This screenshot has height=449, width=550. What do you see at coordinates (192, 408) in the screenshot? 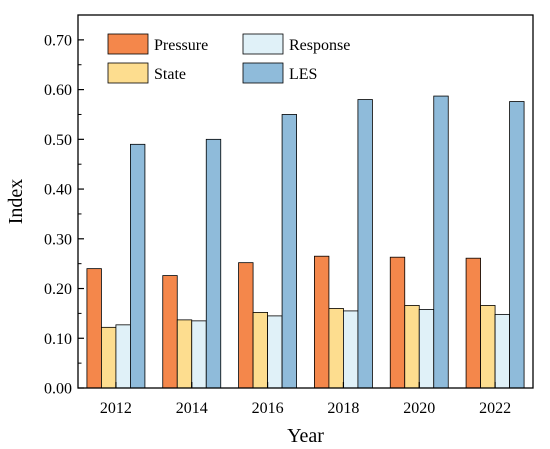
I see `x-tick-label: 2014` at bounding box center [192, 408].